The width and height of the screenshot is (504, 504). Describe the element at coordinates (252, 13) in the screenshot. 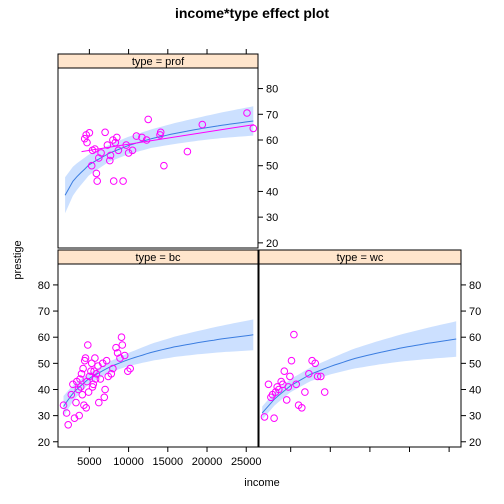

I see `chart-title: income*type effect plot` at that location.